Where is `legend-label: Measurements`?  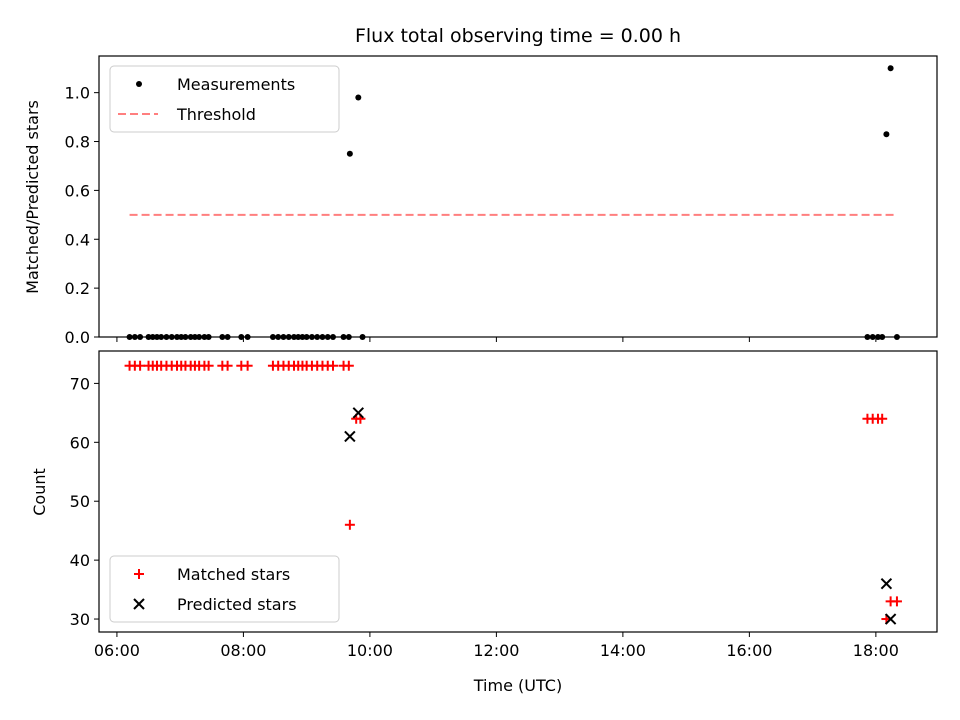
legend-label: Measurements is located at coordinates (236, 84).